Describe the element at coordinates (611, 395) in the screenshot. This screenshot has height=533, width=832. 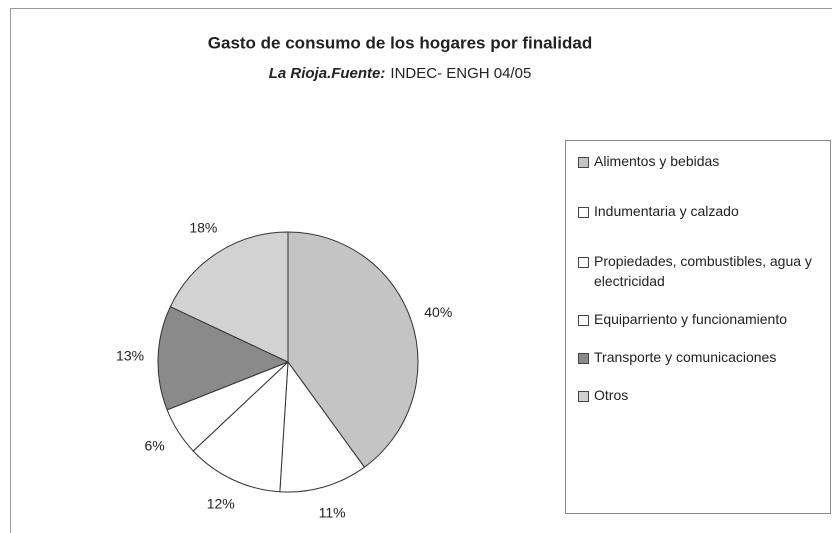
I see `legend-label: Otros` at that location.